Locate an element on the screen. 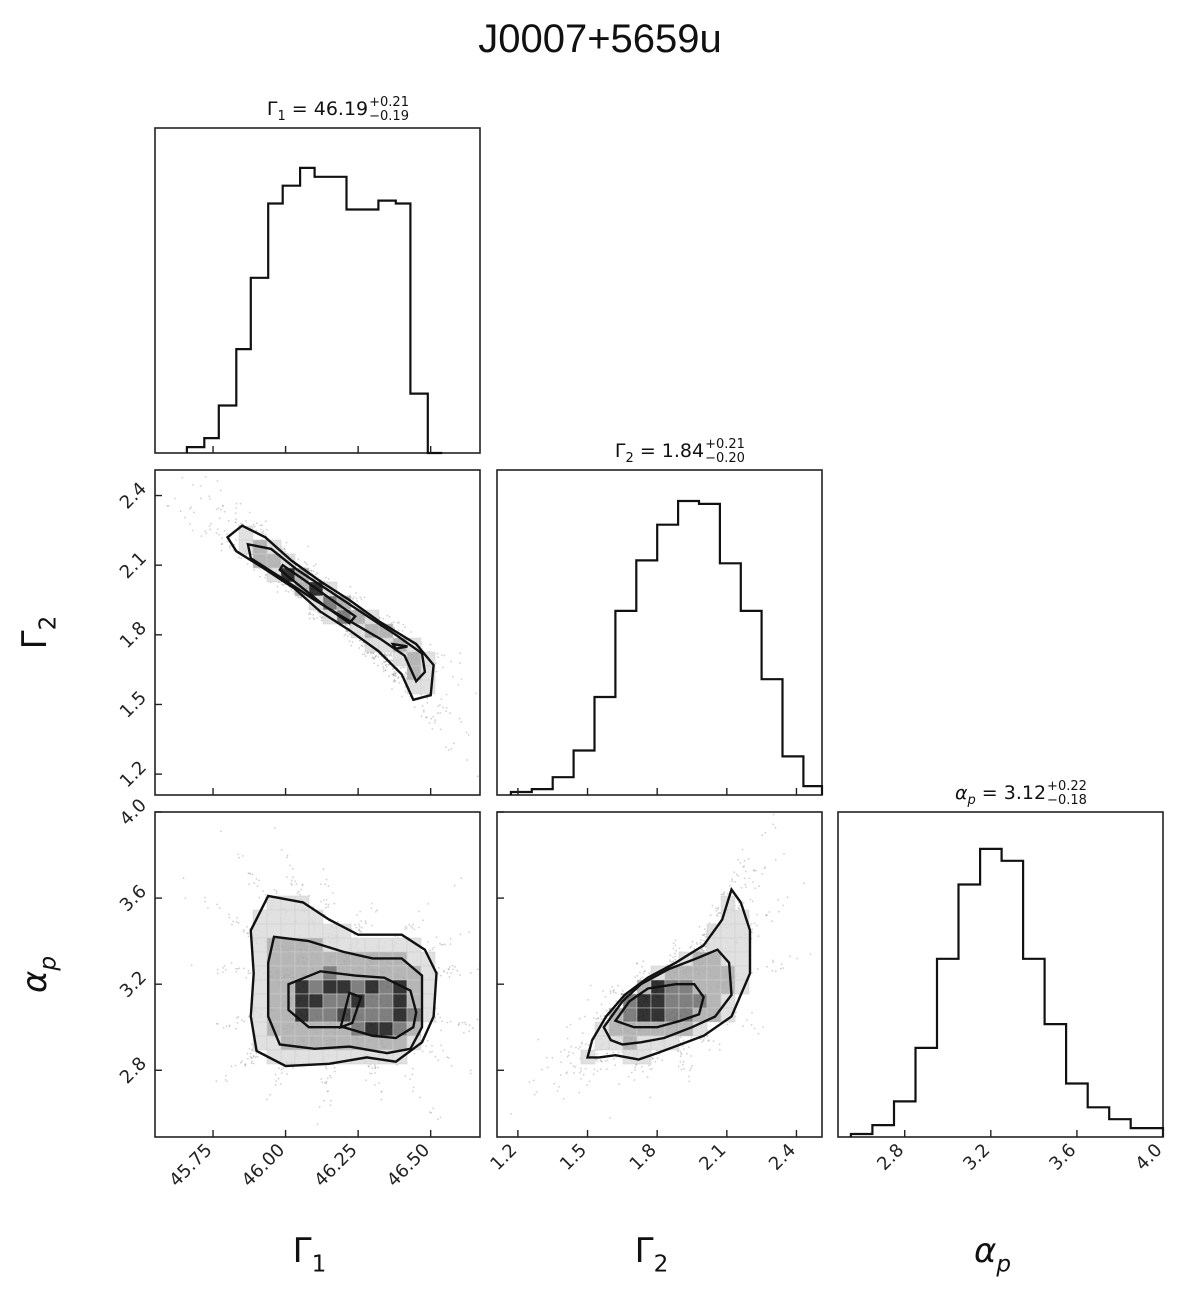  panel-frame is located at coordinates (317, 632).